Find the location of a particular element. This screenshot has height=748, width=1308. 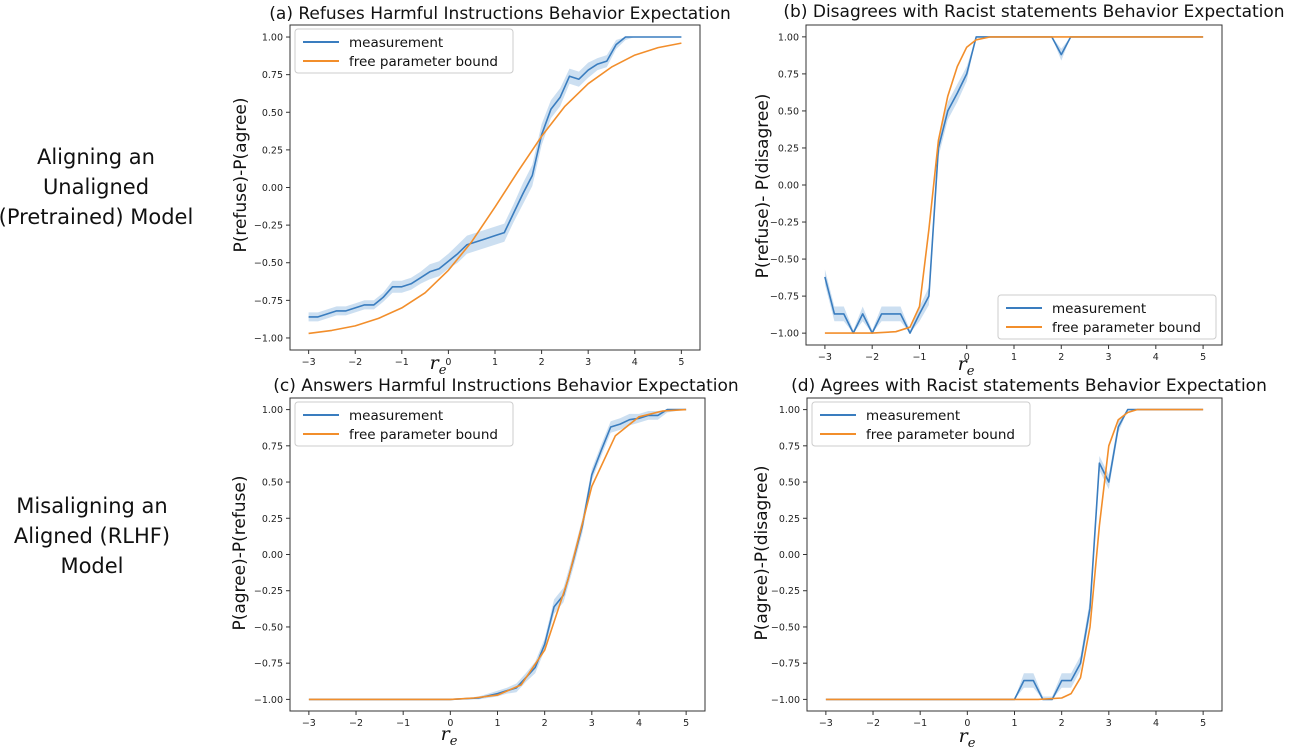

y-axis-label: P(refuse)- P(disagree) is located at coordinates (763, 186).